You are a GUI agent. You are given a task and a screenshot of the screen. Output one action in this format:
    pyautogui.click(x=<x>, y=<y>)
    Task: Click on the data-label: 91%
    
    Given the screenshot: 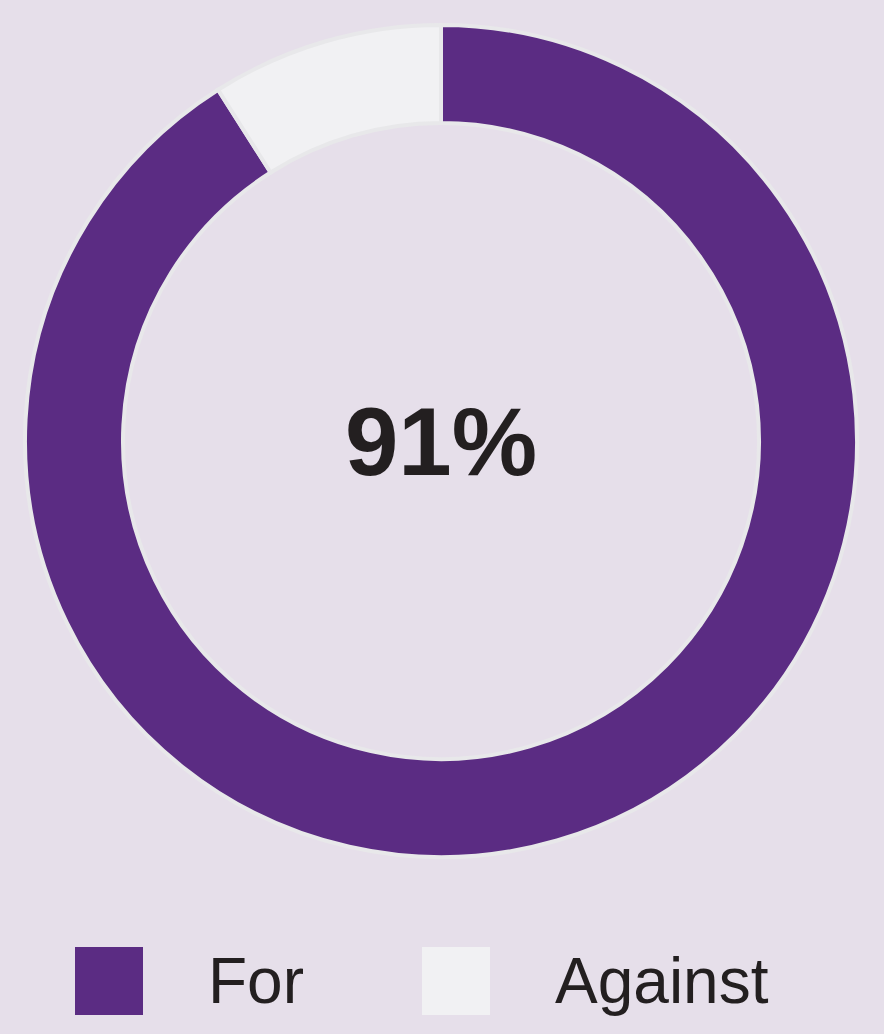 What is the action you would take?
    pyautogui.click(x=441, y=441)
    